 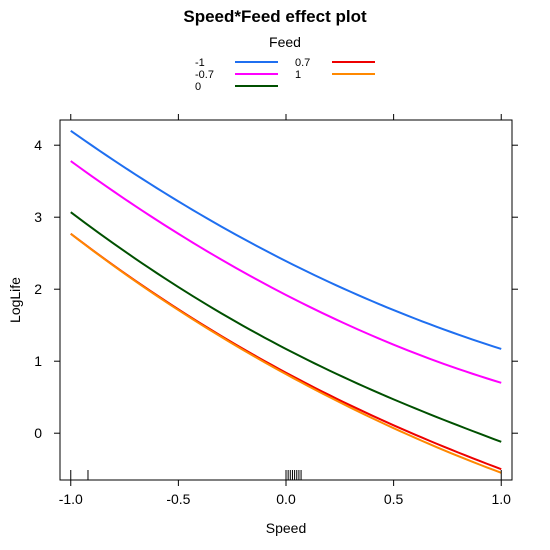 What do you see at coordinates (502, 499) in the screenshot?
I see `x-tick-label: 1.0` at bounding box center [502, 499].